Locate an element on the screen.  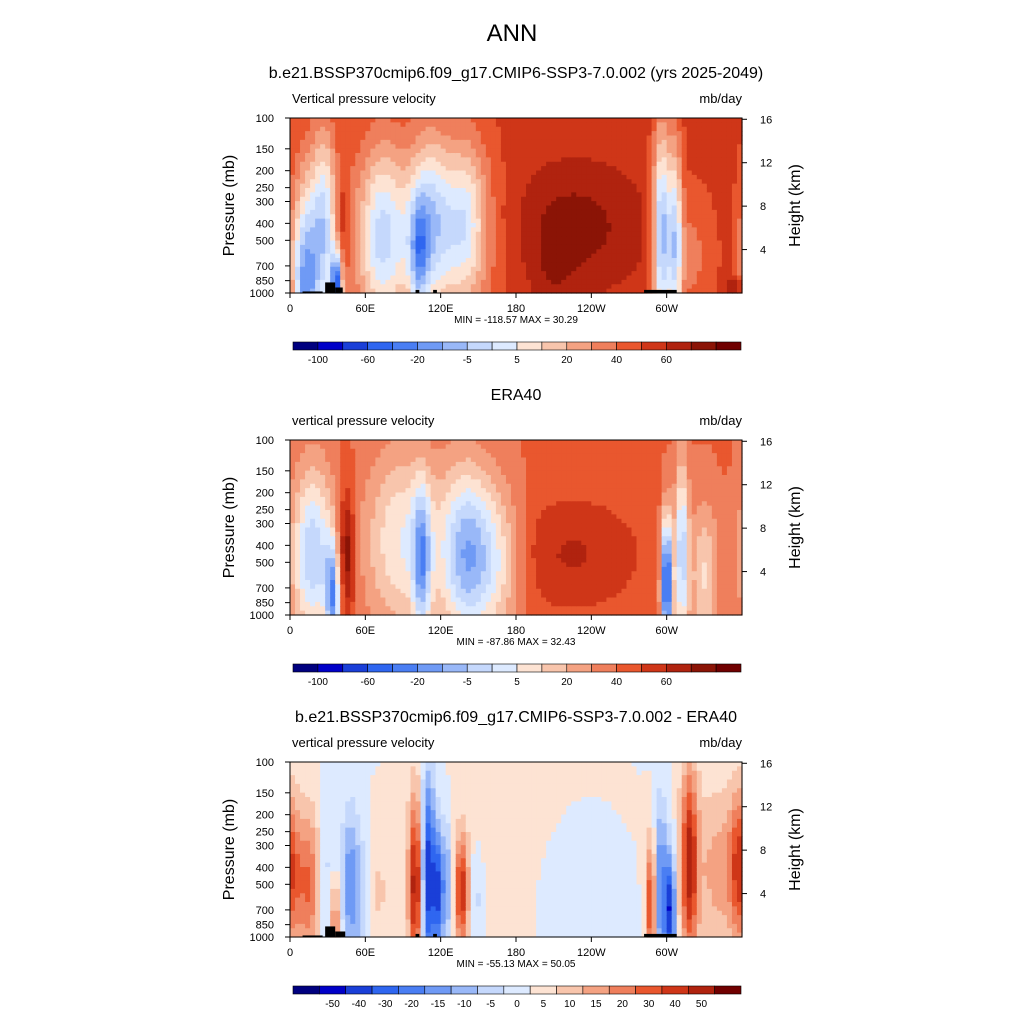
height-tick-label: 8 is located at coordinates (763, 207).